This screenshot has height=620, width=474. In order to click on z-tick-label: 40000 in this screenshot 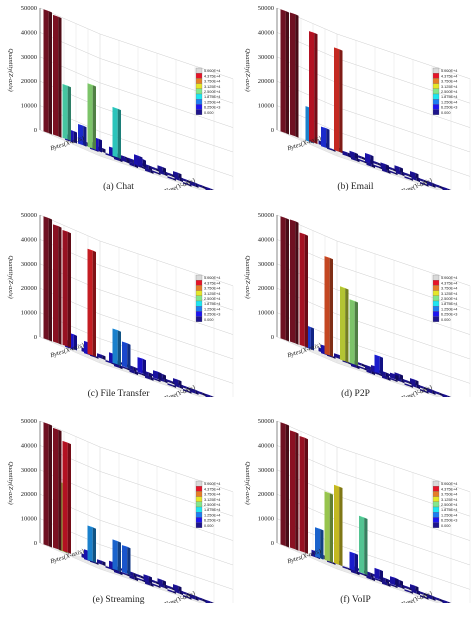, I will do `click(266, 32)`.